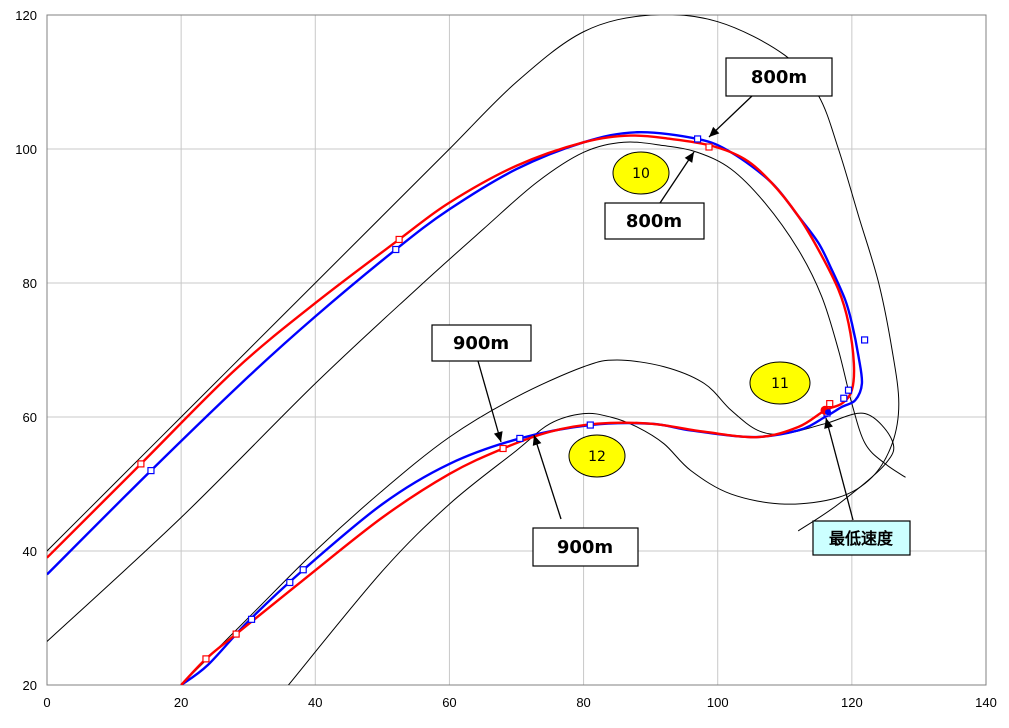  What do you see at coordinates (677, 177) in the screenshot?
I see `arrow-800m-red` at bounding box center [677, 177].